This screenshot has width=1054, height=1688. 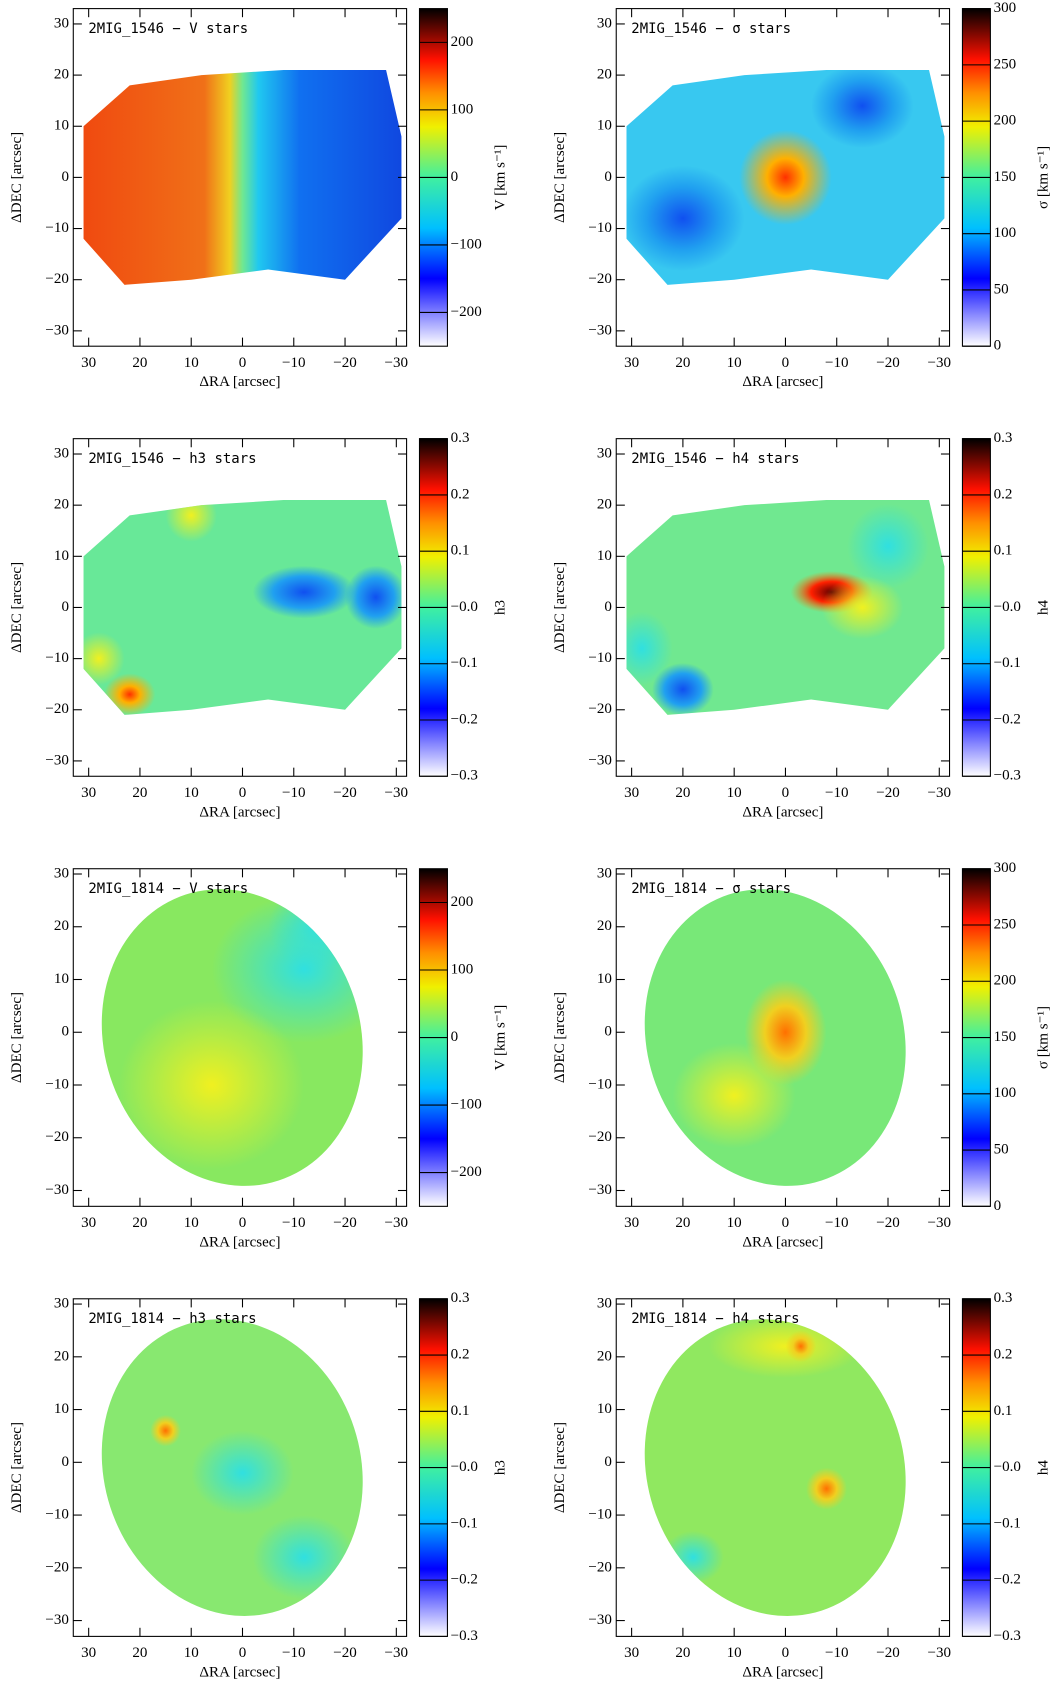 What do you see at coordinates (460, 1298) in the screenshot?
I see `colorbar-tick-label: 0.3` at bounding box center [460, 1298].